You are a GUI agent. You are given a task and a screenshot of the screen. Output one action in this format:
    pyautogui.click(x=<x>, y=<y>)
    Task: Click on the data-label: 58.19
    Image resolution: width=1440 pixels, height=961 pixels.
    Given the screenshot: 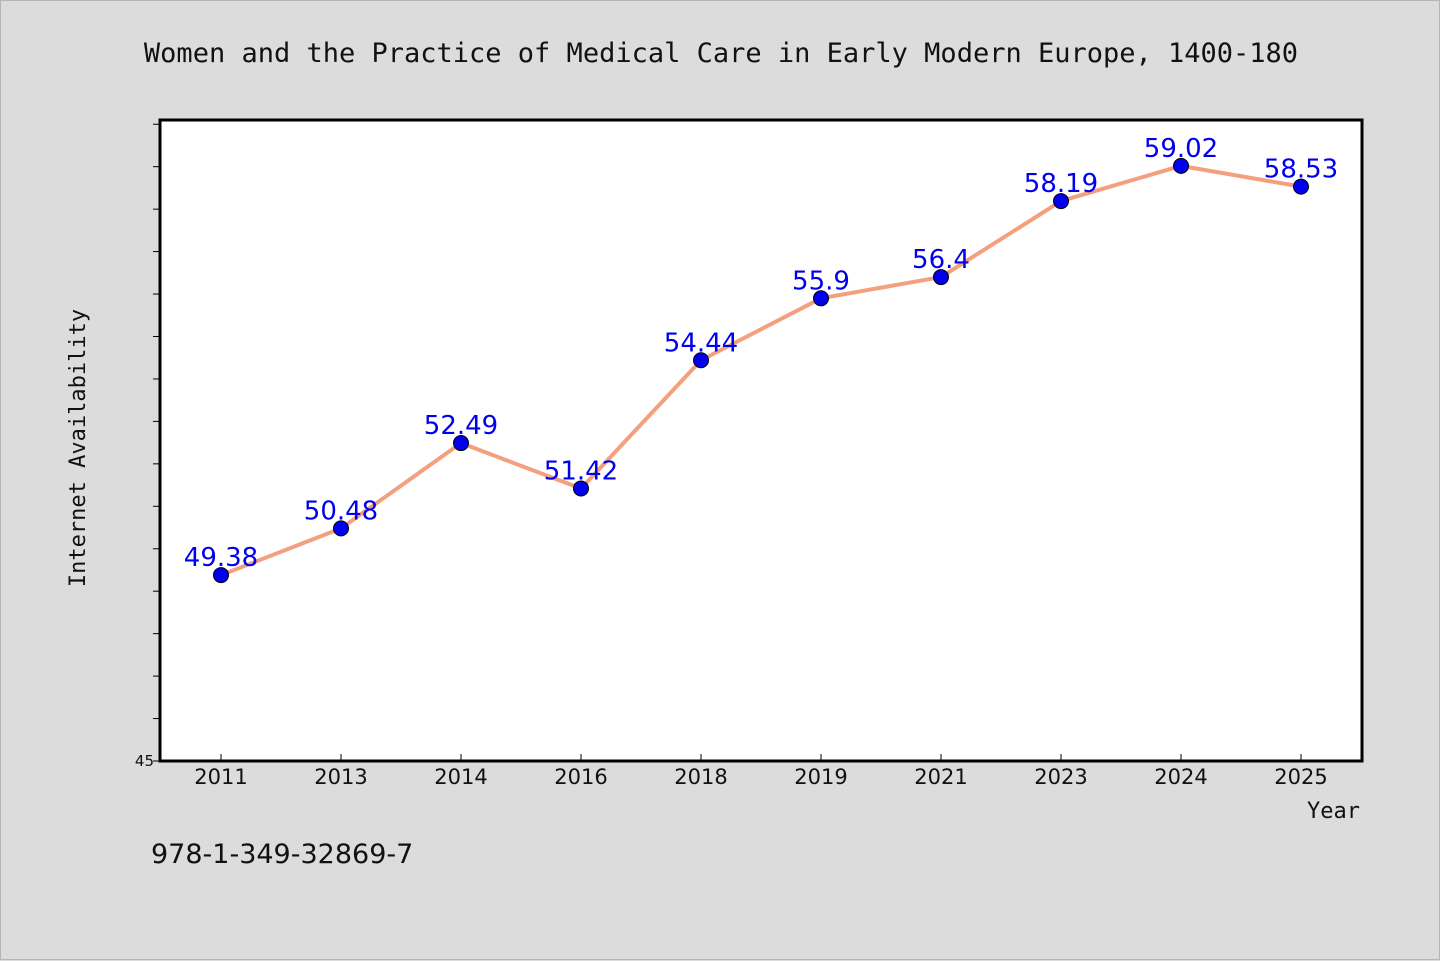 What is the action you would take?
    pyautogui.click(x=1061, y=184)
    